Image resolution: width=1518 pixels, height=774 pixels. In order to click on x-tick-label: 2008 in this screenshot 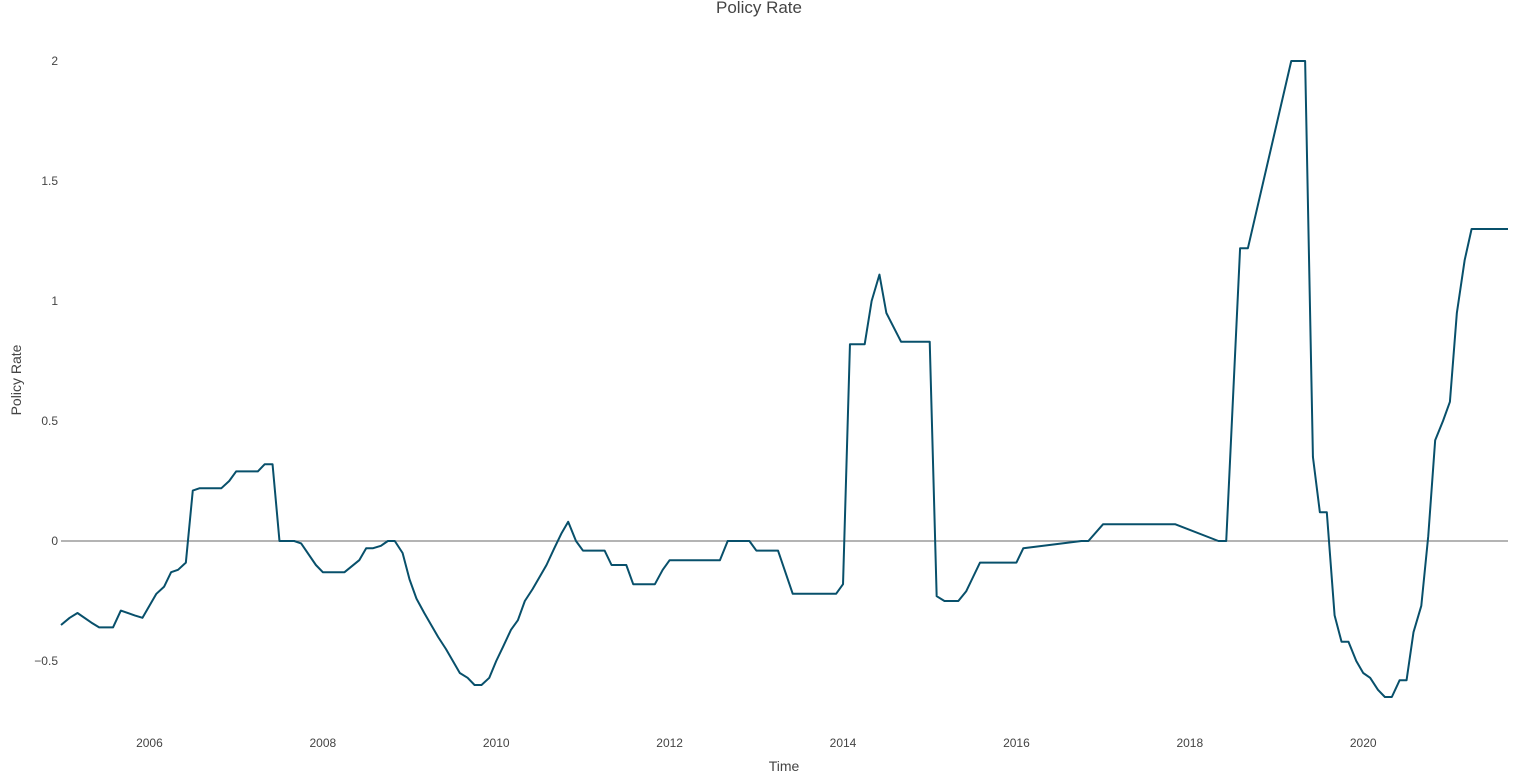, I will do `click(322, 743)`.